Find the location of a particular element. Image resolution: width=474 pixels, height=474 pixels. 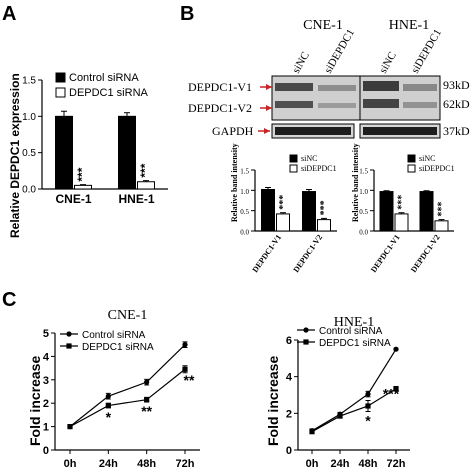

blot-size-label: 62kD is located at coordinates (456, 104).